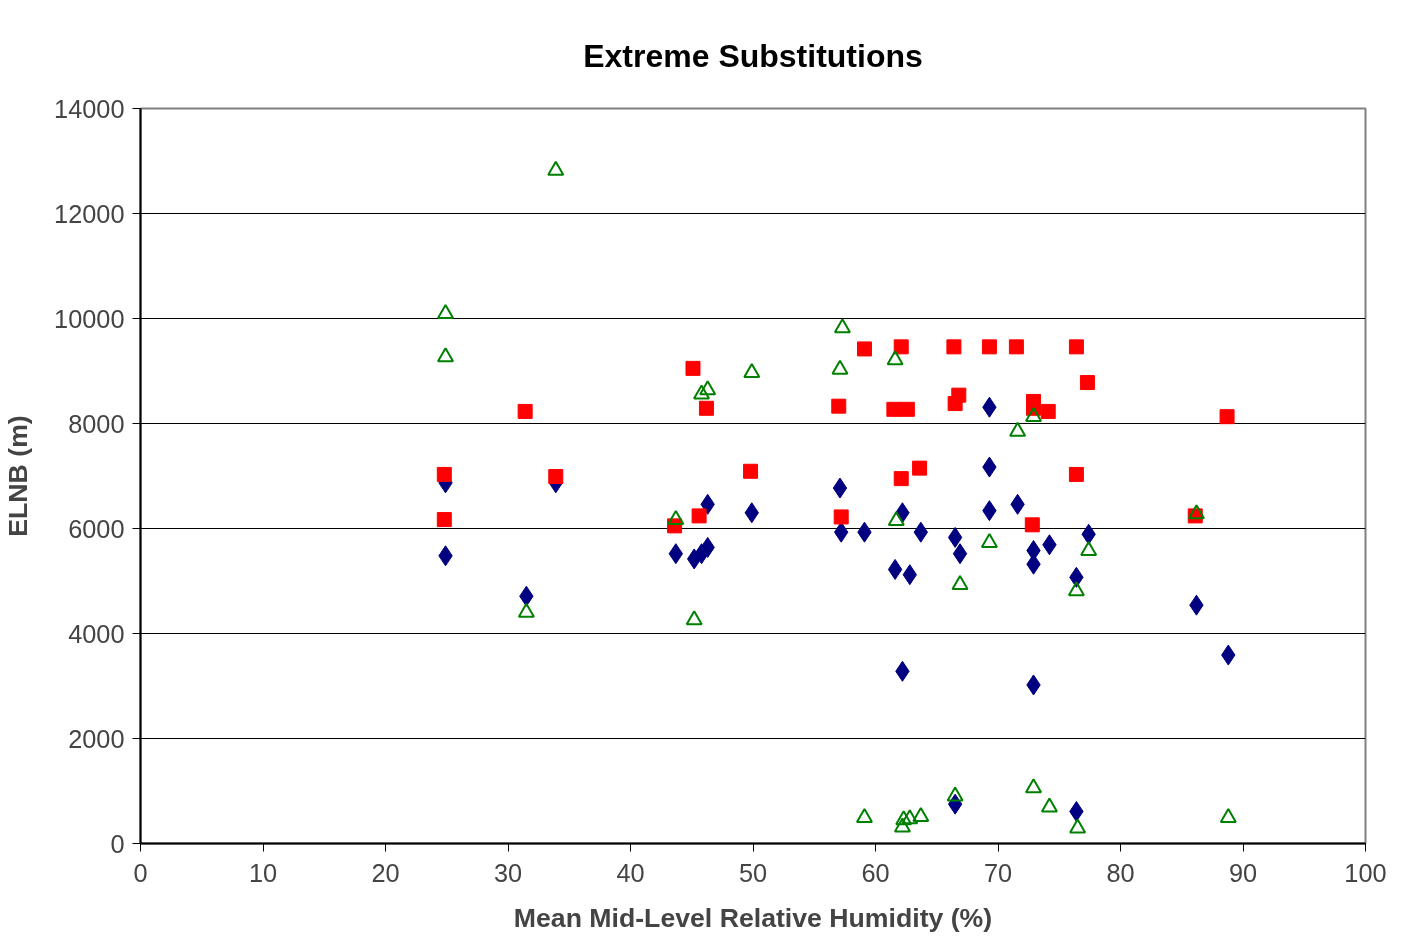  I want to click on x-tick-label: 10, so click(263, 872).